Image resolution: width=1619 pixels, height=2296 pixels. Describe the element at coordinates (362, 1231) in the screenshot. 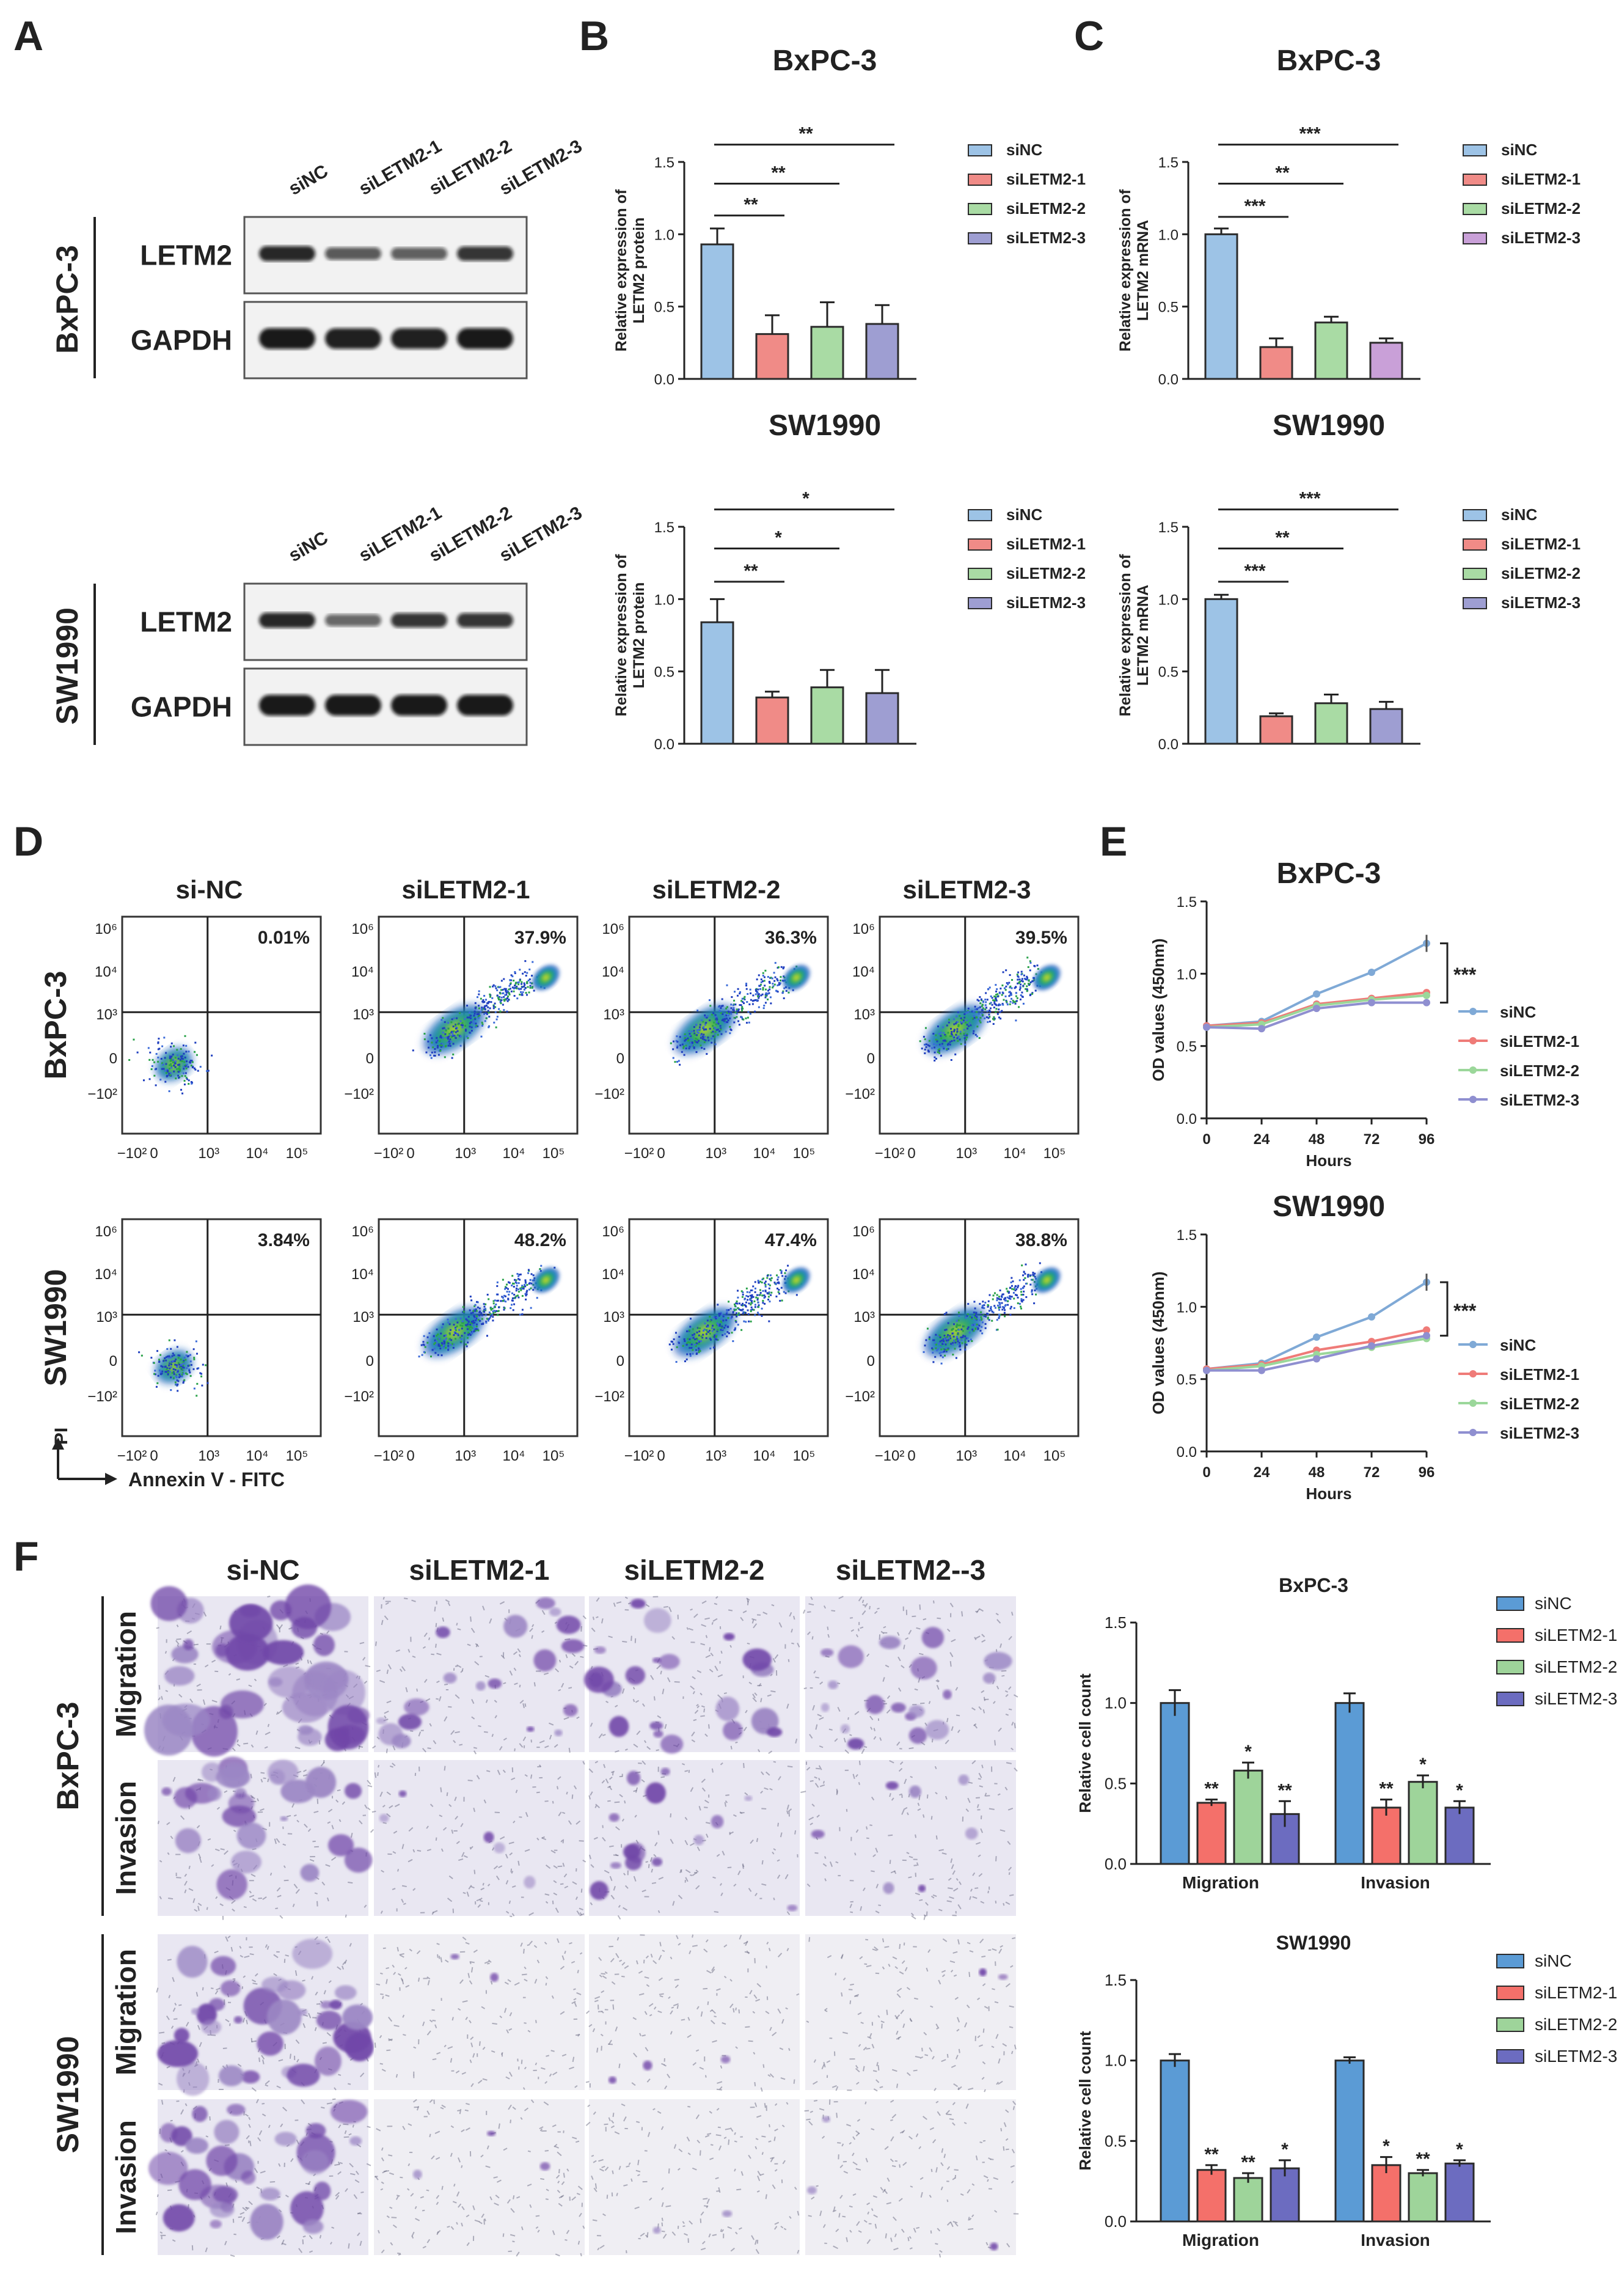

I see `y-tick-label: 10⁶` at that location.